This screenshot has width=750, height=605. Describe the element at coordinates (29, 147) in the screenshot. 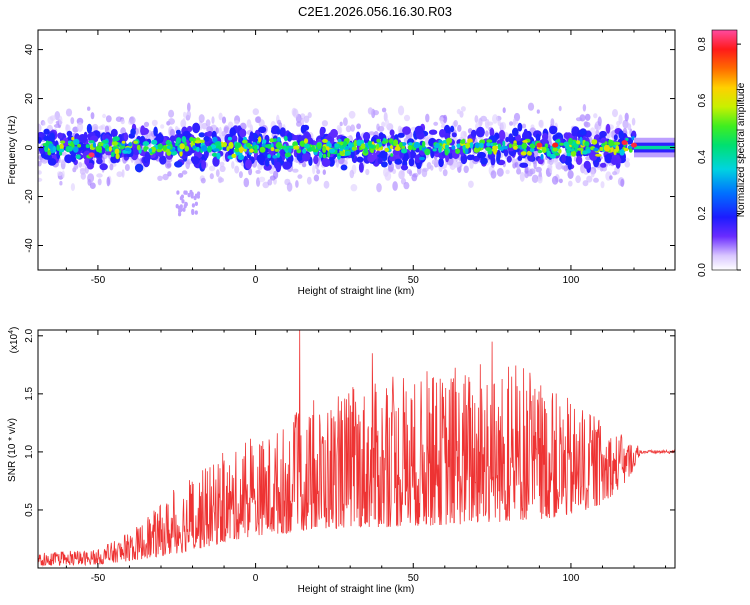

I see `y-tick-label: 0` at that location.